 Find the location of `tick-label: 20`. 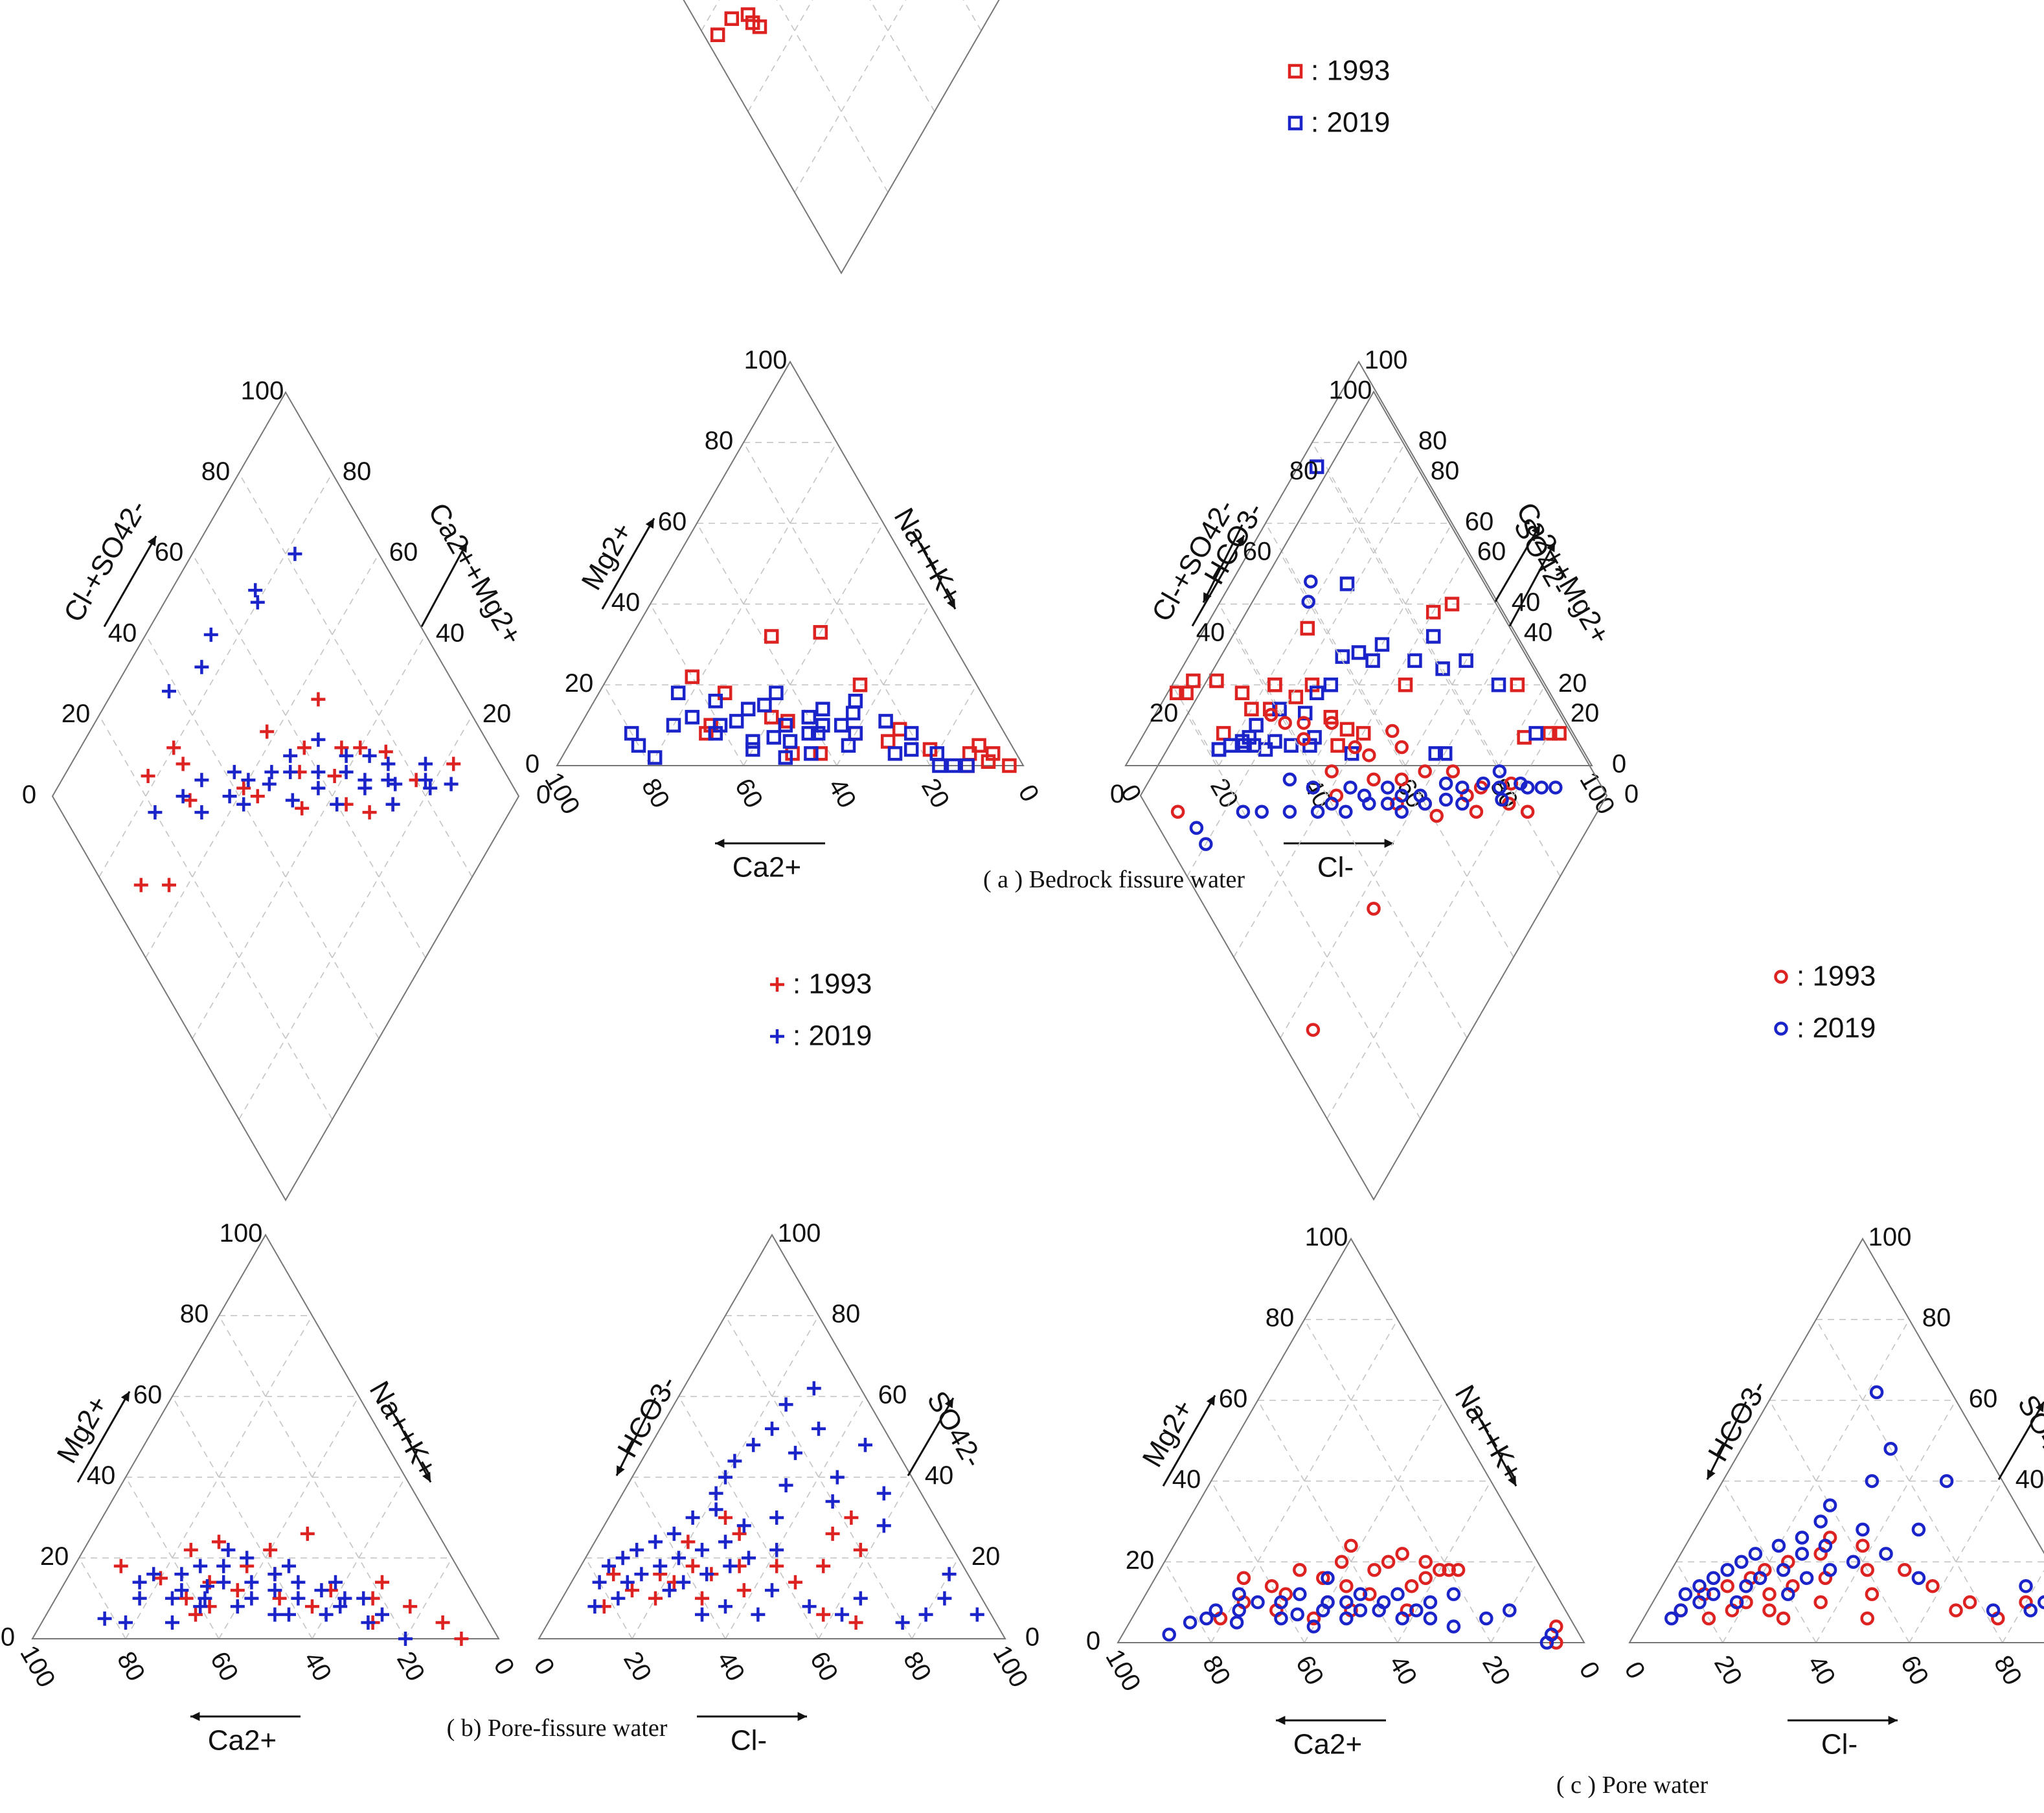

tick-label: 20 is located at coordinates (986, 1556).